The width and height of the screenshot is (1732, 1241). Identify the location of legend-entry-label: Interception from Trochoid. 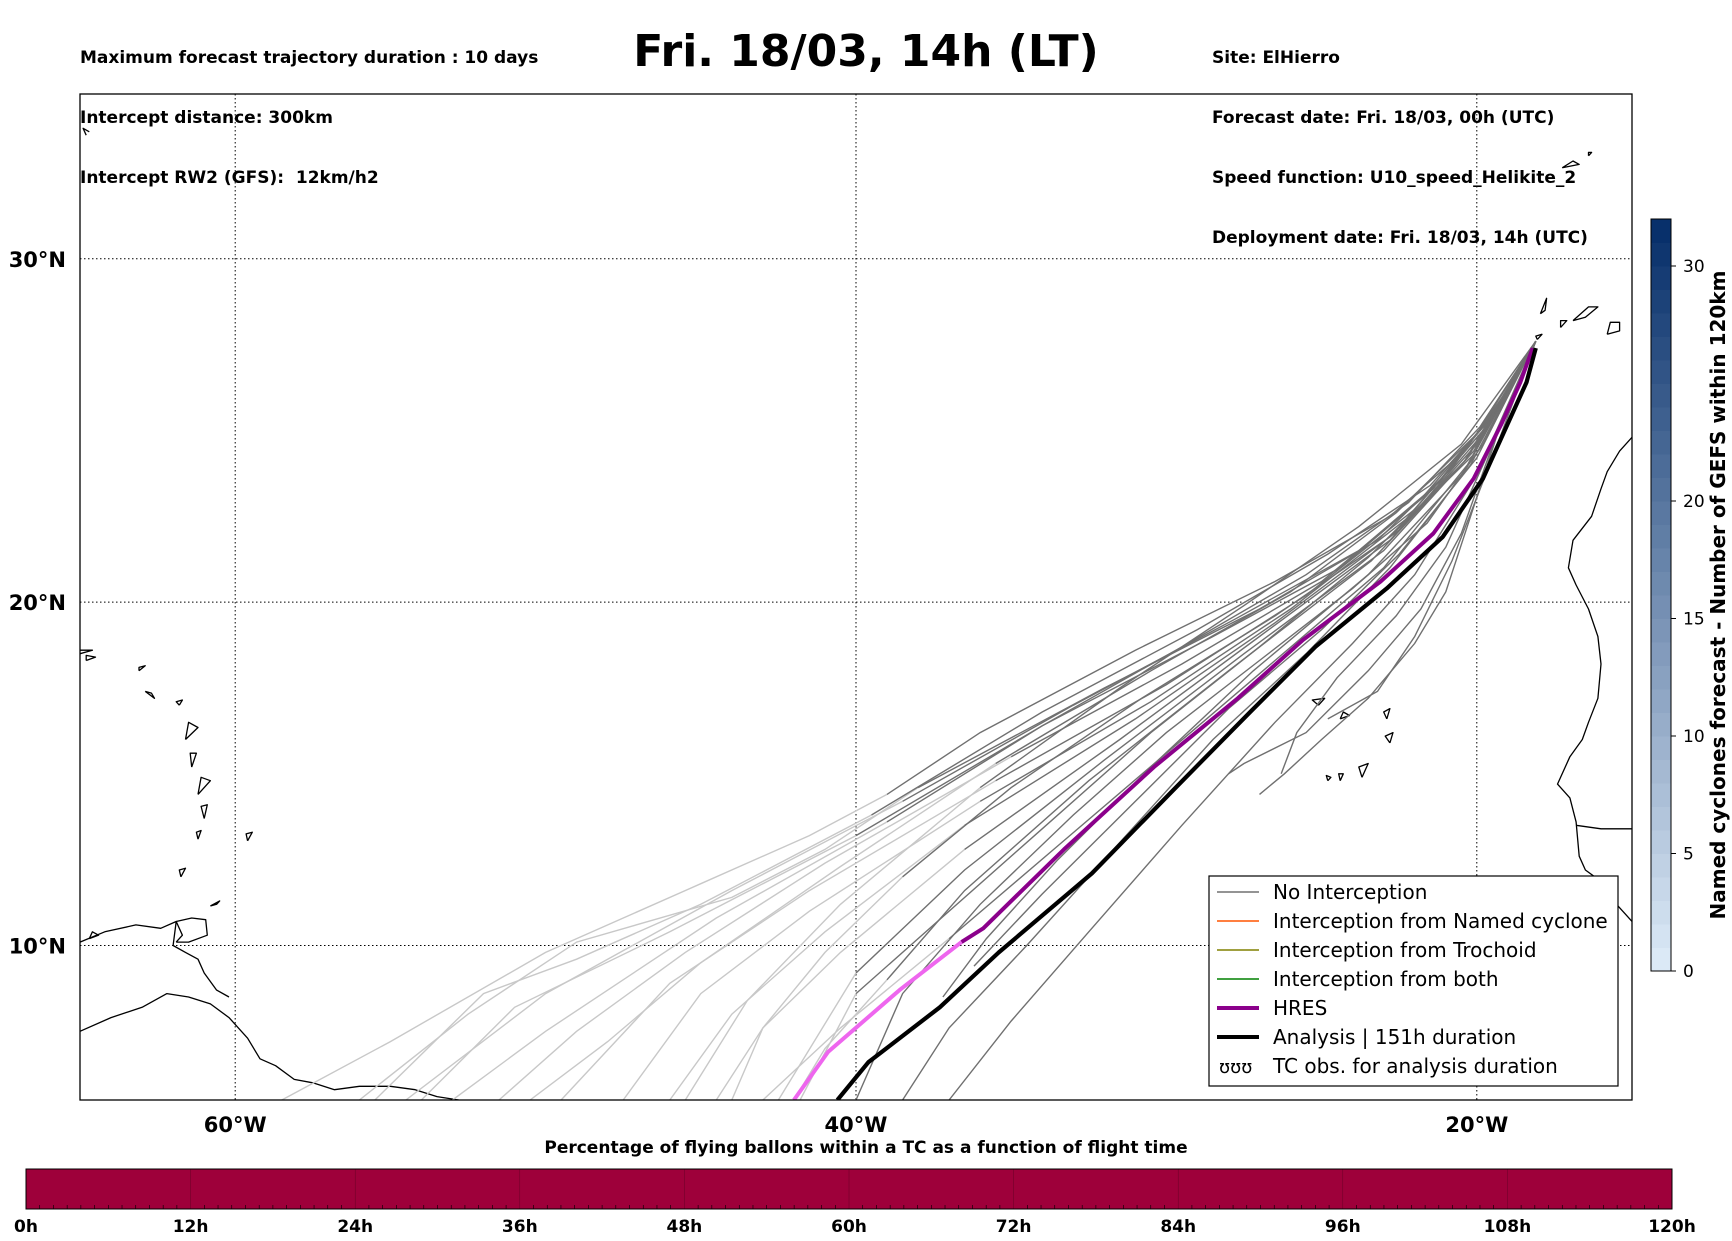
(1405, 950).